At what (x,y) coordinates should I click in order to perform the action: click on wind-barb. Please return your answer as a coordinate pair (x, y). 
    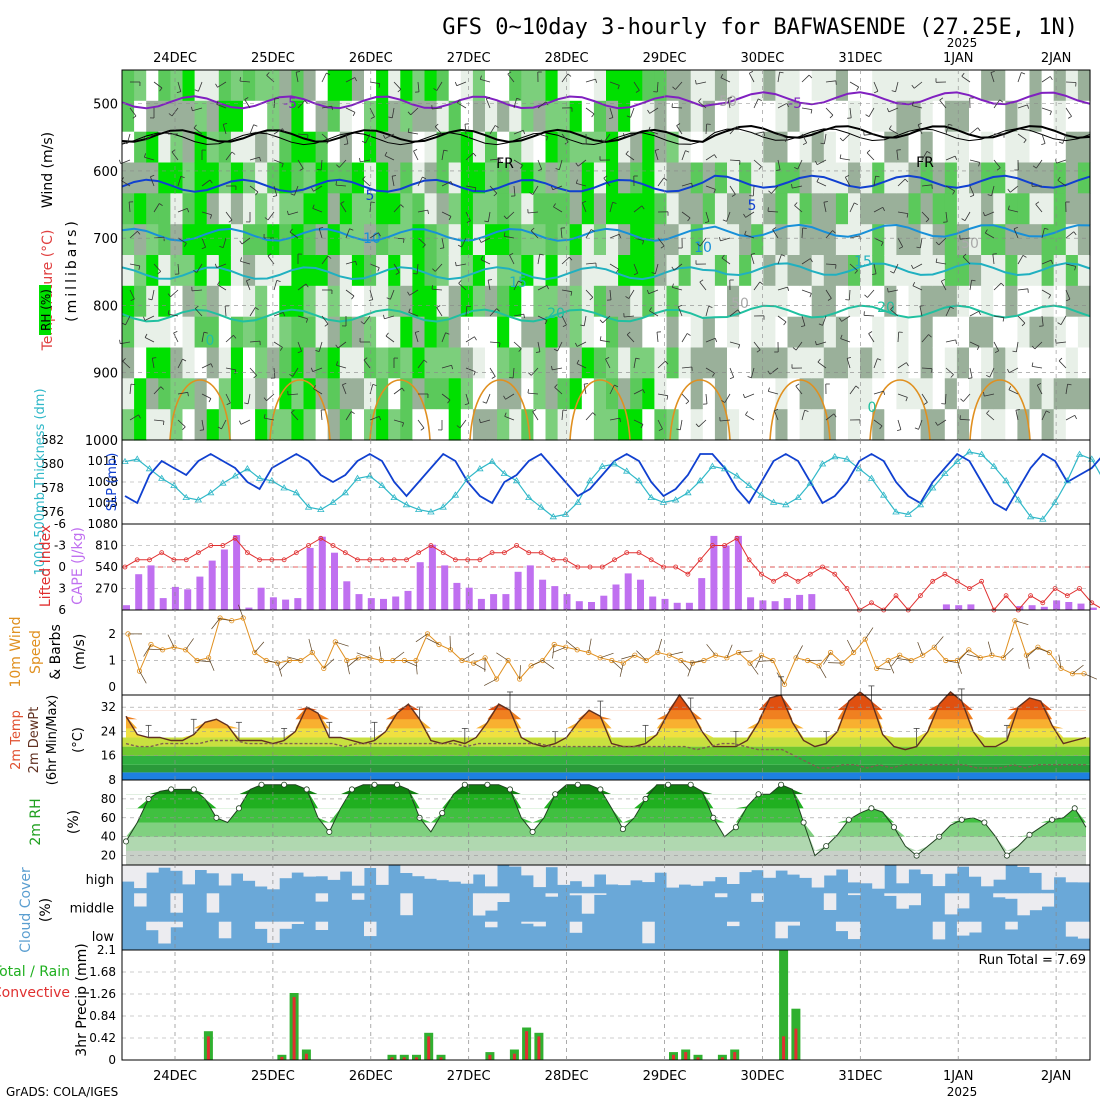
    Looking at the image, I should click on (1071, 82).